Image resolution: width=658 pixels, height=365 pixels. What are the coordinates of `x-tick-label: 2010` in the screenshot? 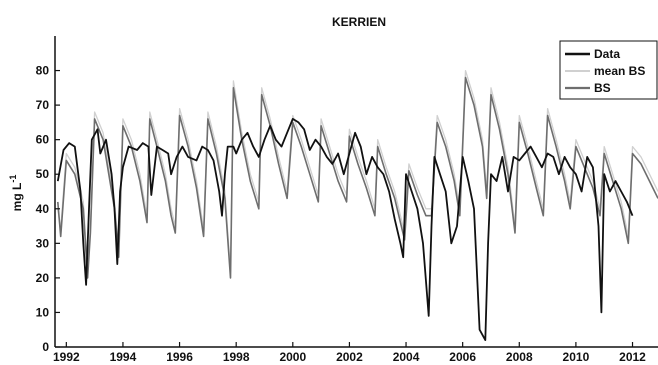 It's located at (576, 357).